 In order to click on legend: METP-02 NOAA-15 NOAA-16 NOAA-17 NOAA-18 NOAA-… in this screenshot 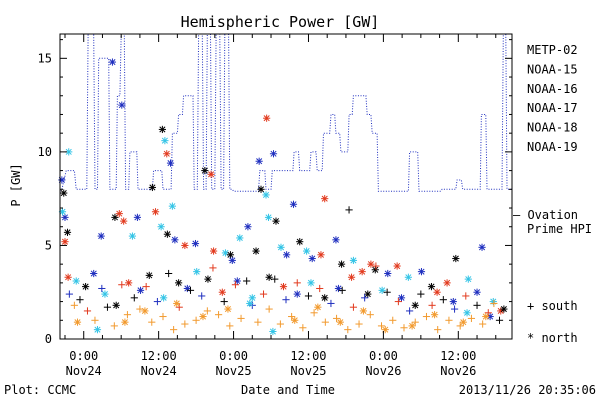, I will do `click(552, 194)`.